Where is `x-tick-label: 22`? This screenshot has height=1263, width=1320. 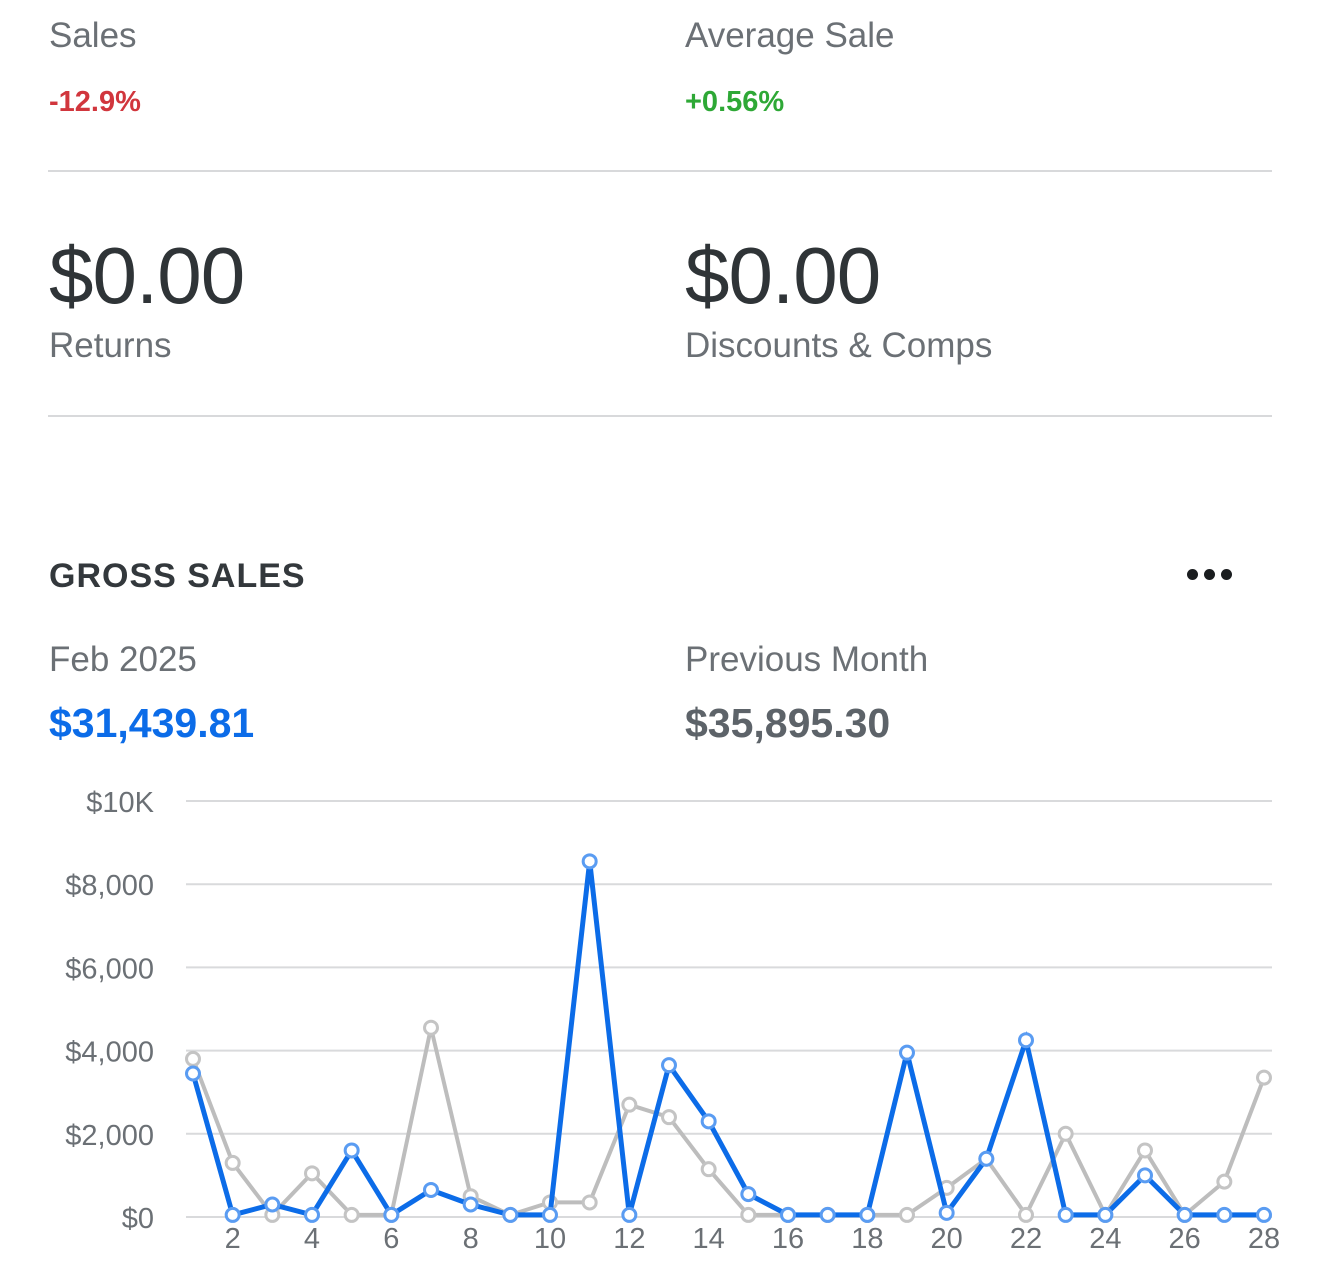 x-tick-label: 22 is located at coordinates (1026, 1239).